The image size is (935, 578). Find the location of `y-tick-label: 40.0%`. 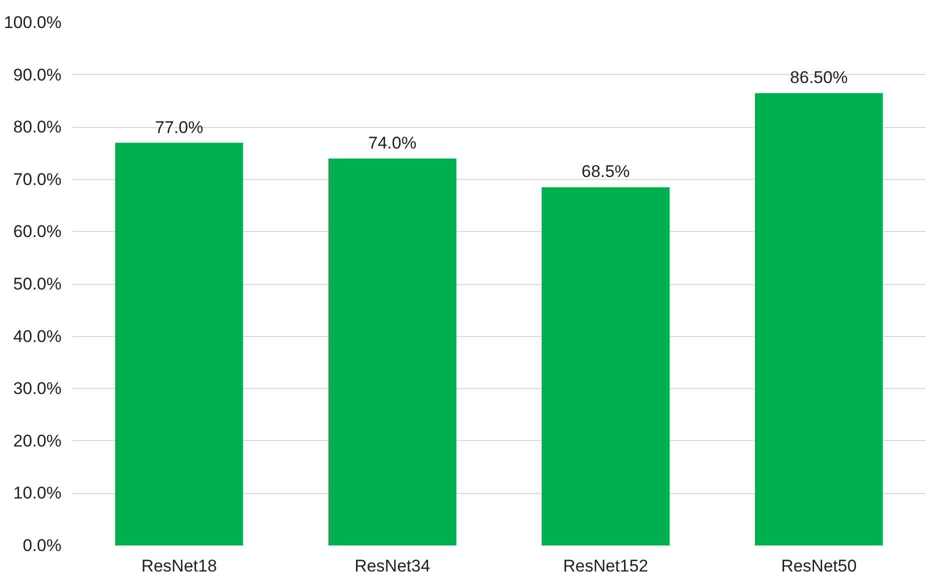

y-tick-label: 40.0% is located at coordinates (37, 336).